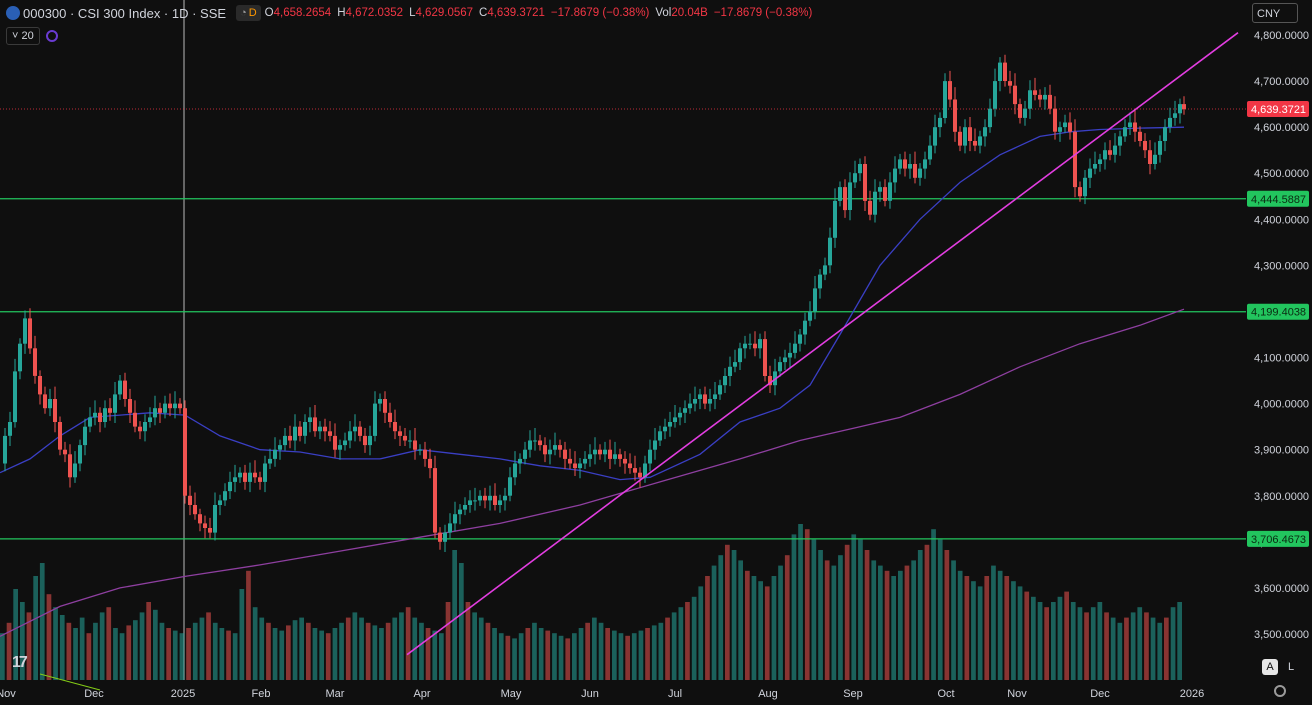 This screenshot has height=705, width=1312. I want to click on log-scale-button: L, so click(1291, 667).